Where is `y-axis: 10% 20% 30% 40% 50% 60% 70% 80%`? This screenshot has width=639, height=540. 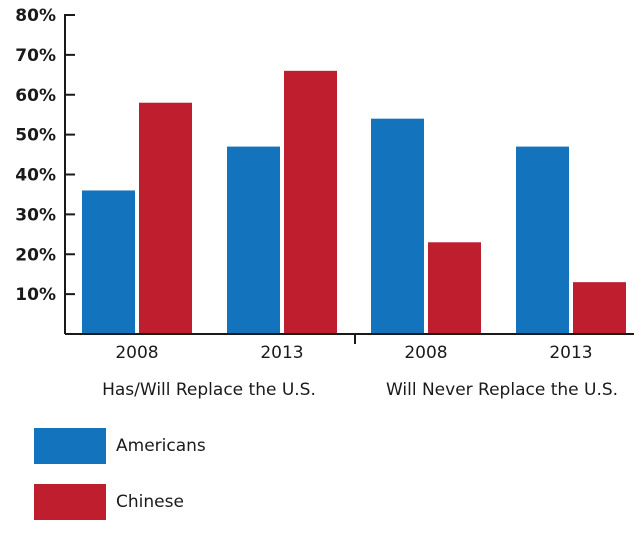
y-axis: 10% 20% 30% 40% 50% 60% 70% 80% is located at coordinates (45, 170).